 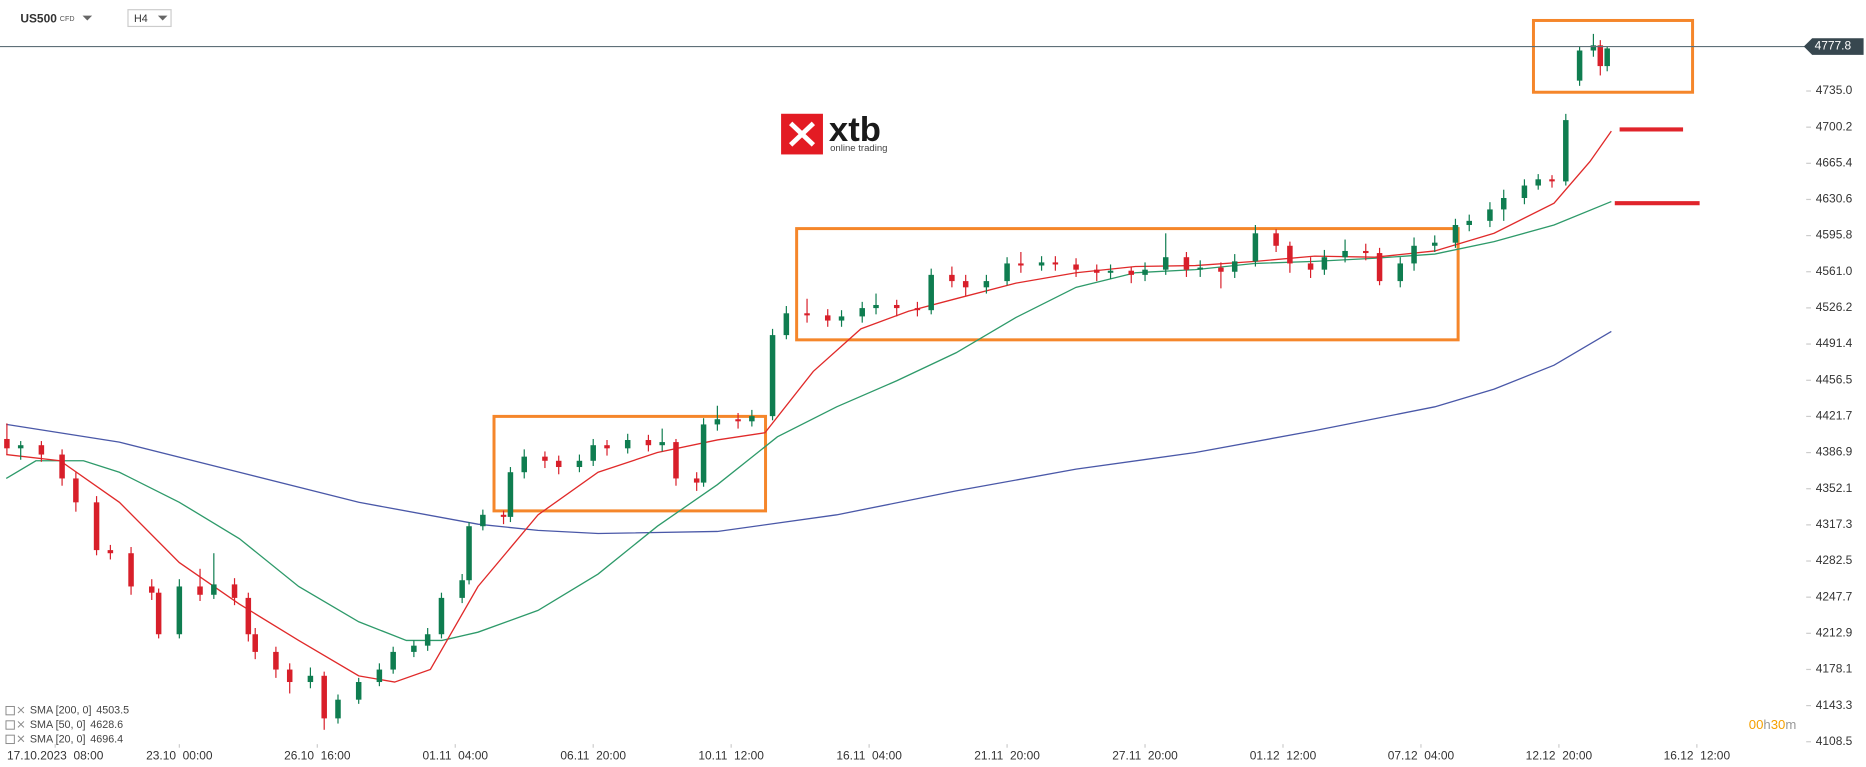 What do you see at coordinates (1834, 488) in the screenshot?
I see `y-tick-label: 4352.1` at bounding box center [1834, 488].